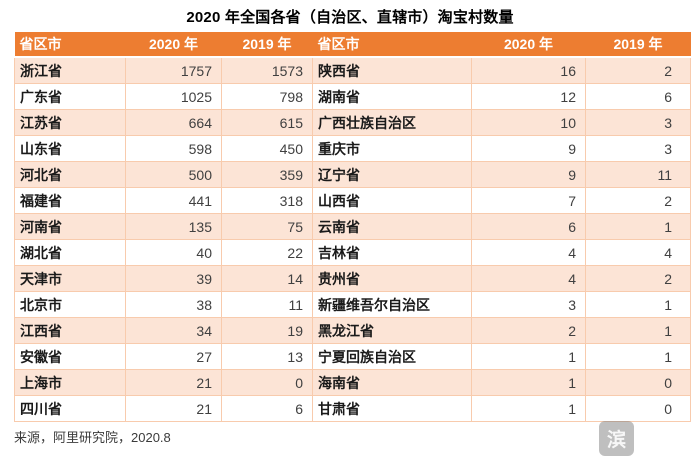 This screenshot has width=700, height=456. Describe the element at coordinates (392, 382) in the screenshot. I see `province-cell: 海南省` at that location.